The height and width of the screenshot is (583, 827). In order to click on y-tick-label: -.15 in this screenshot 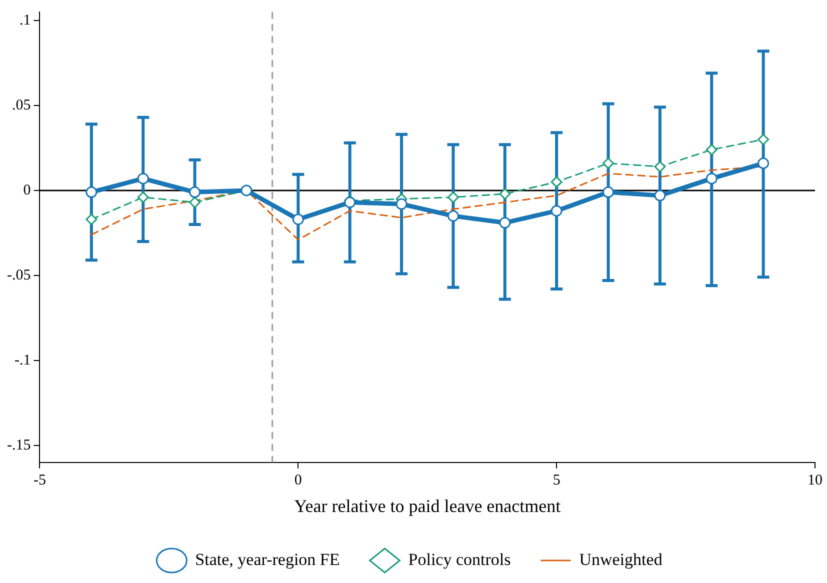, I will do `click(18, 445)`.